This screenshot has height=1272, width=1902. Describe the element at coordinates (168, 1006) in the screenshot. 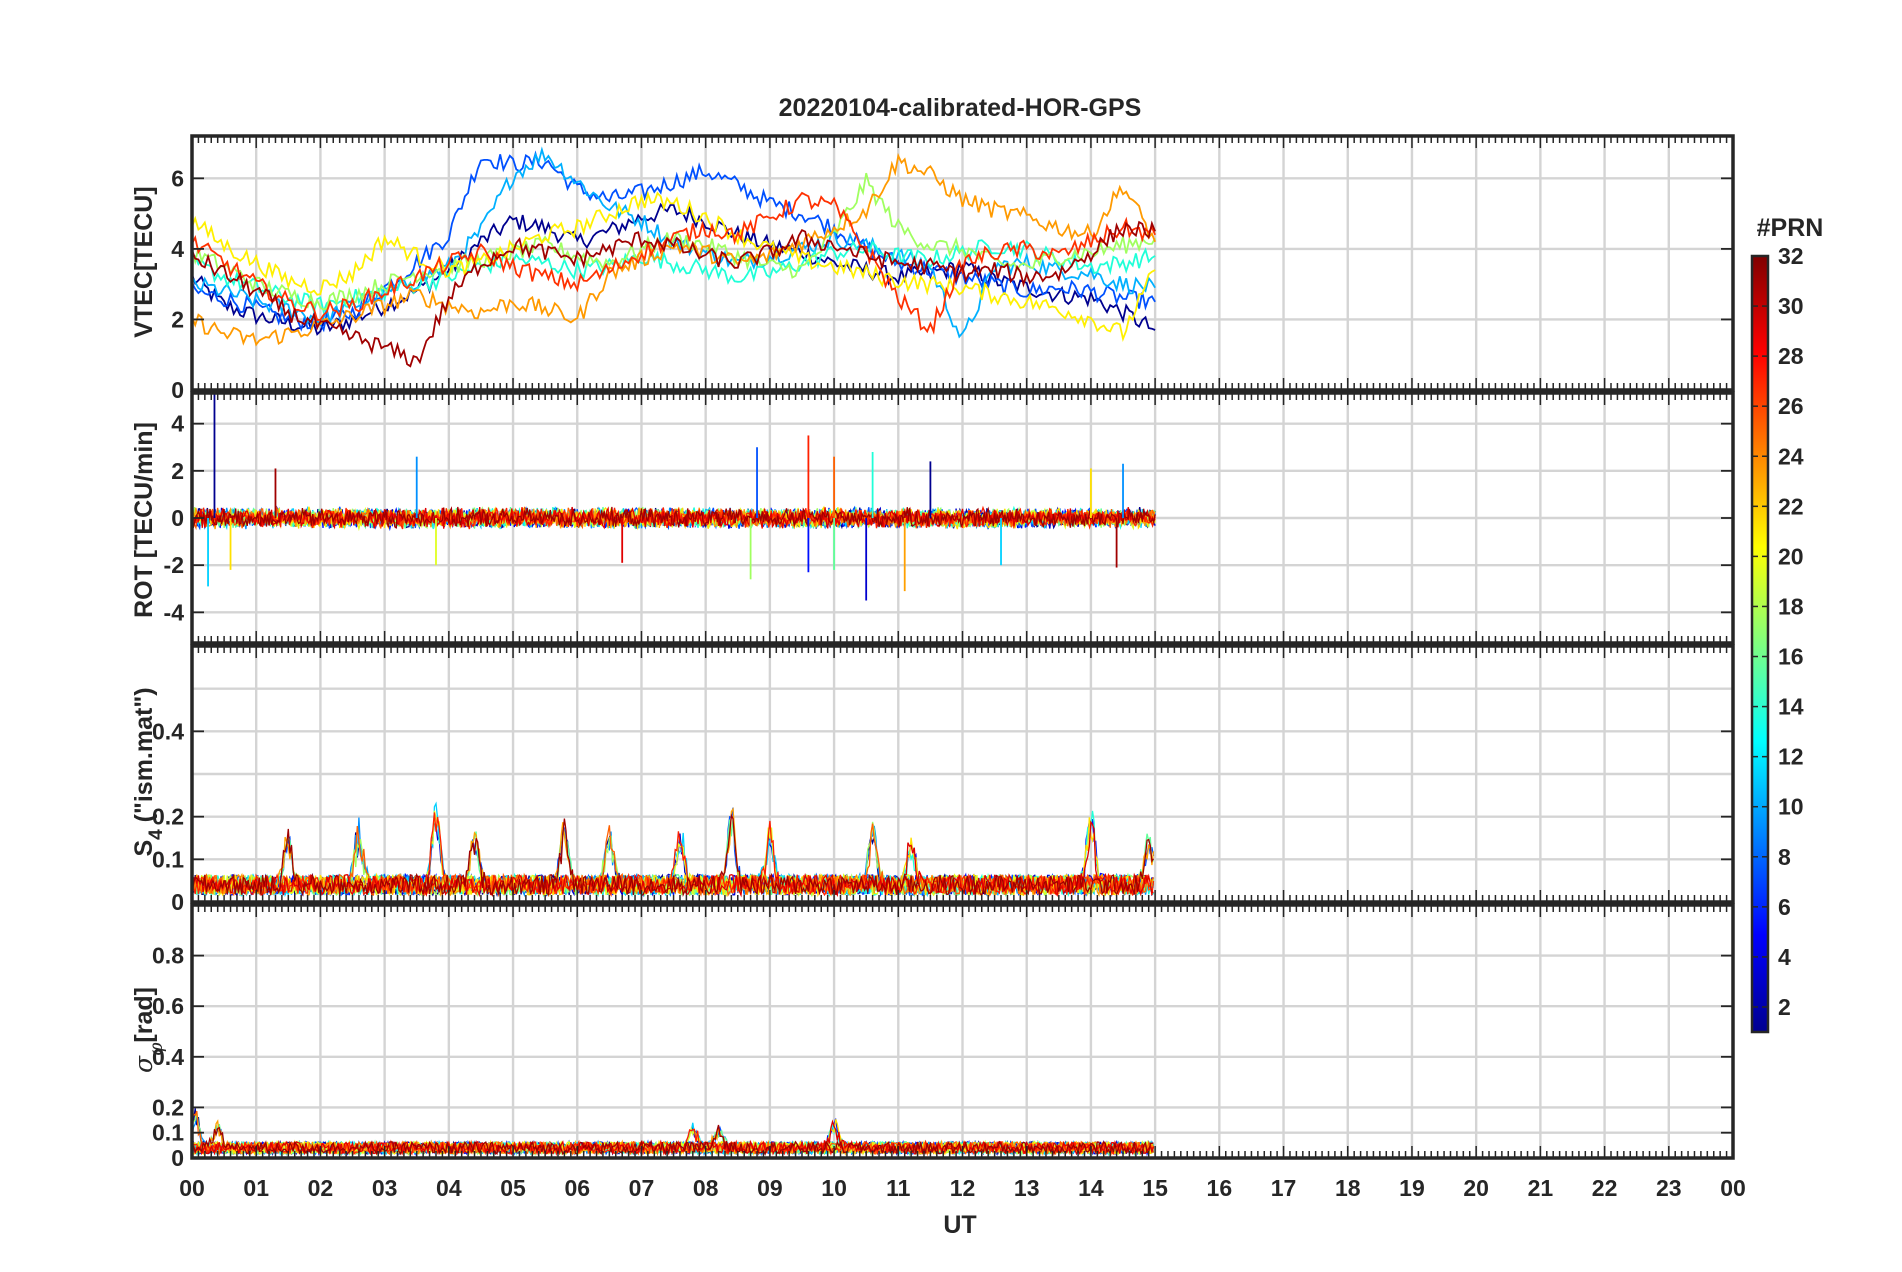

I see `y-tick-label: 0.6` at that location.